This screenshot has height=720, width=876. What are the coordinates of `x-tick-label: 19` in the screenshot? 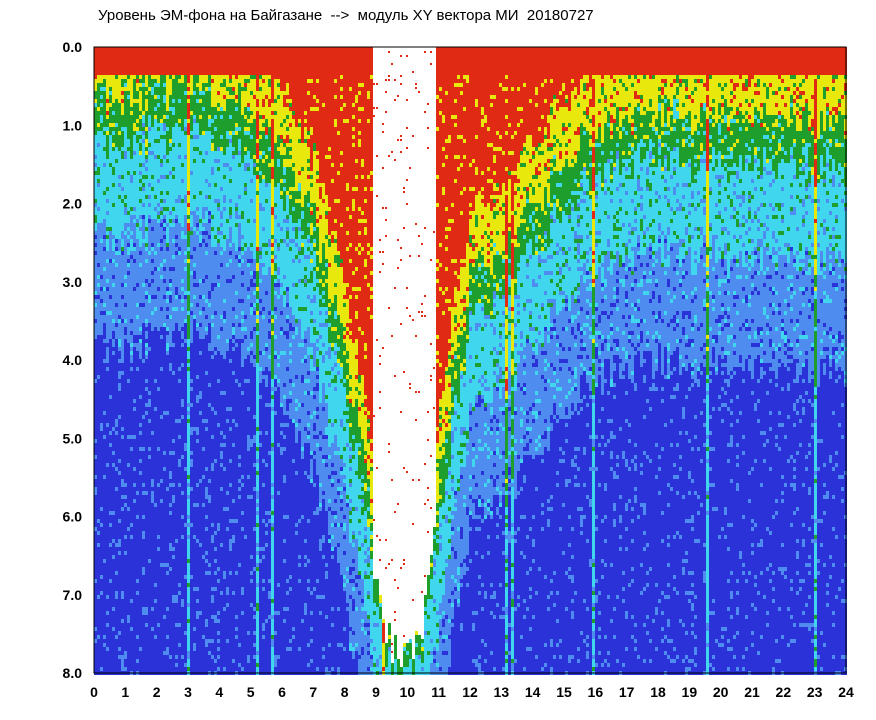 It's located at (690, 692).